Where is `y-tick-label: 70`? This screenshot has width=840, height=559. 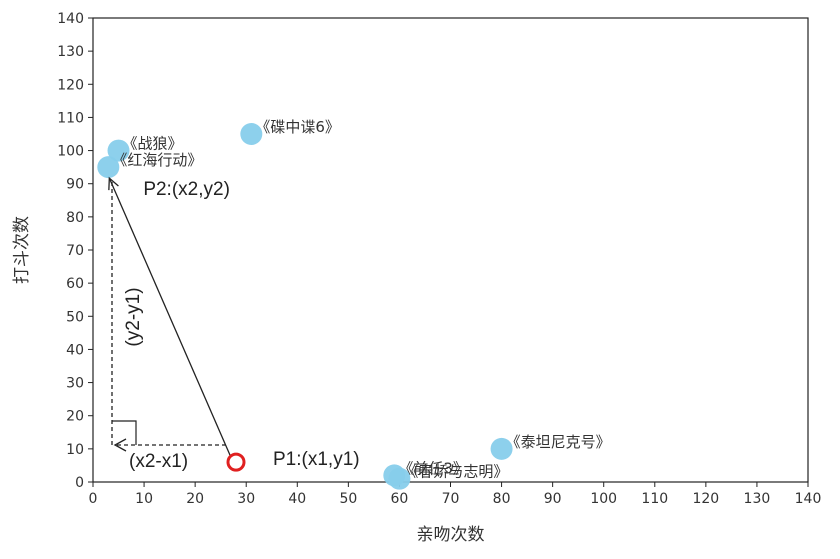
y-tick-label: 70 is located at coordinates (75, 251).